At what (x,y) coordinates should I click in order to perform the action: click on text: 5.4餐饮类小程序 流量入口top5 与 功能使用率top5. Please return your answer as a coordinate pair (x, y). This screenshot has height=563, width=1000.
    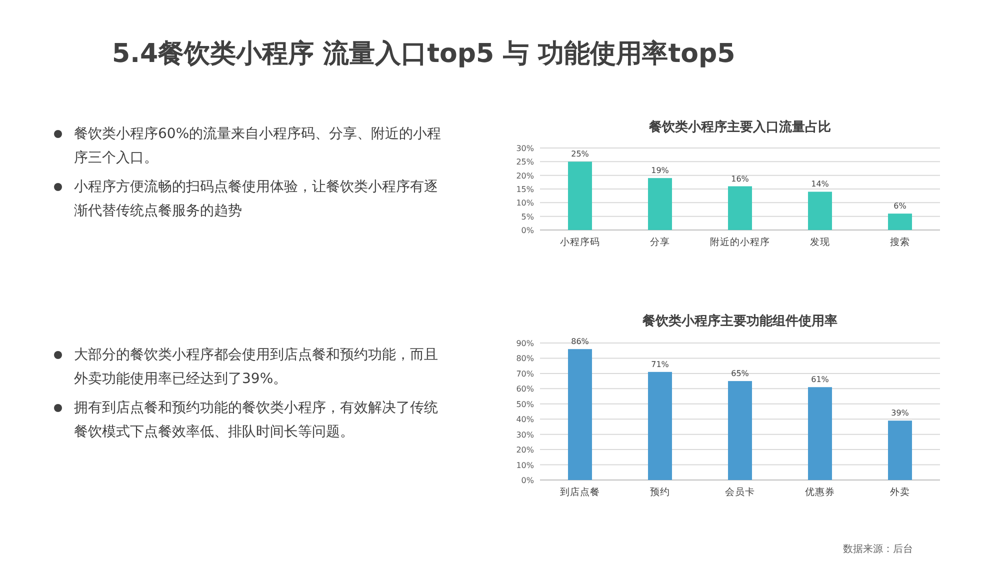
    Looking at the image, I should click on (424, 54).